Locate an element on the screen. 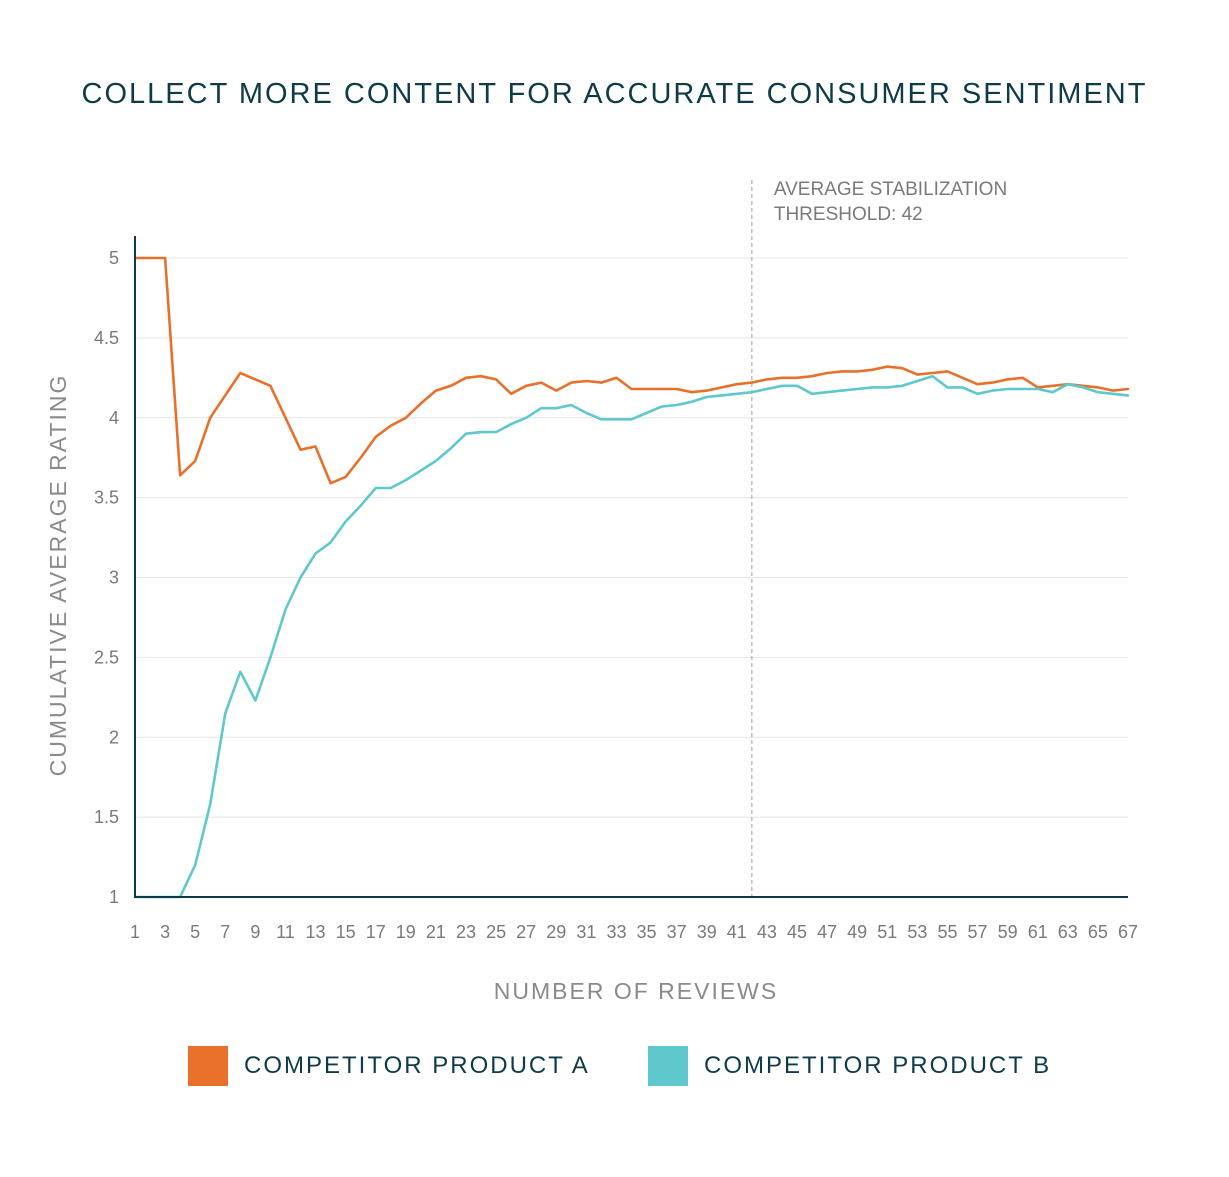 Image resolution: width=1229 pixels, height=1177 pixels. legend-swatch-b is located at coordinates (668, 1066).